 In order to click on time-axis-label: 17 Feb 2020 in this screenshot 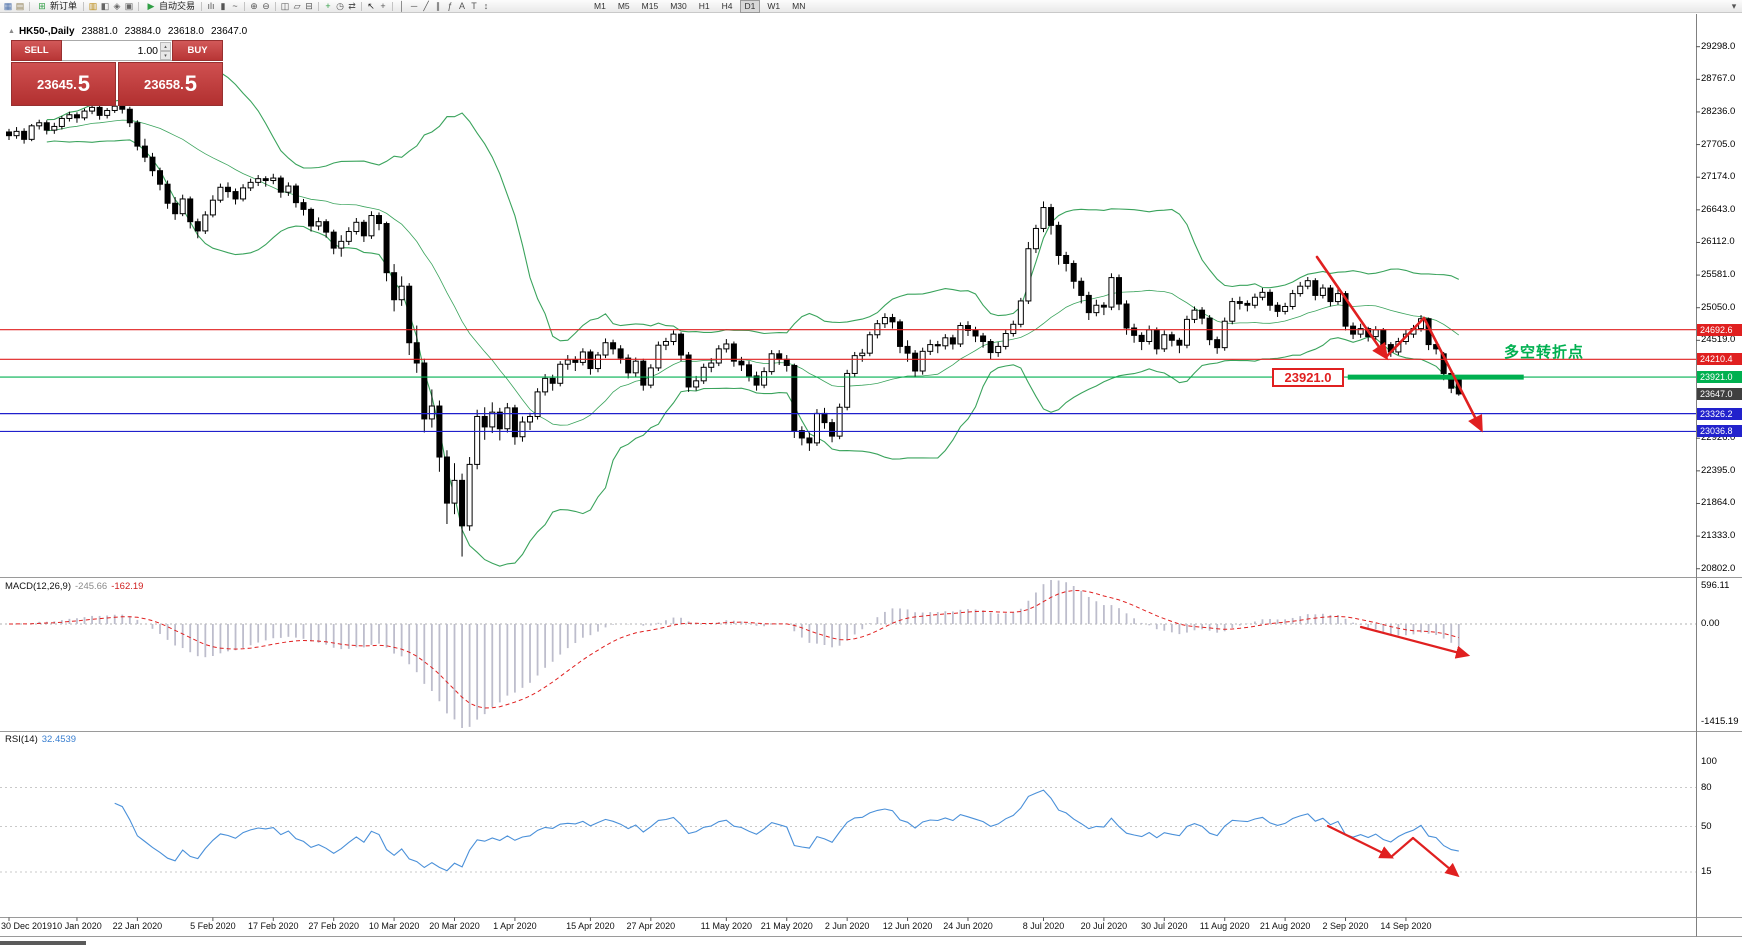, I will do `click(273, 926)`.